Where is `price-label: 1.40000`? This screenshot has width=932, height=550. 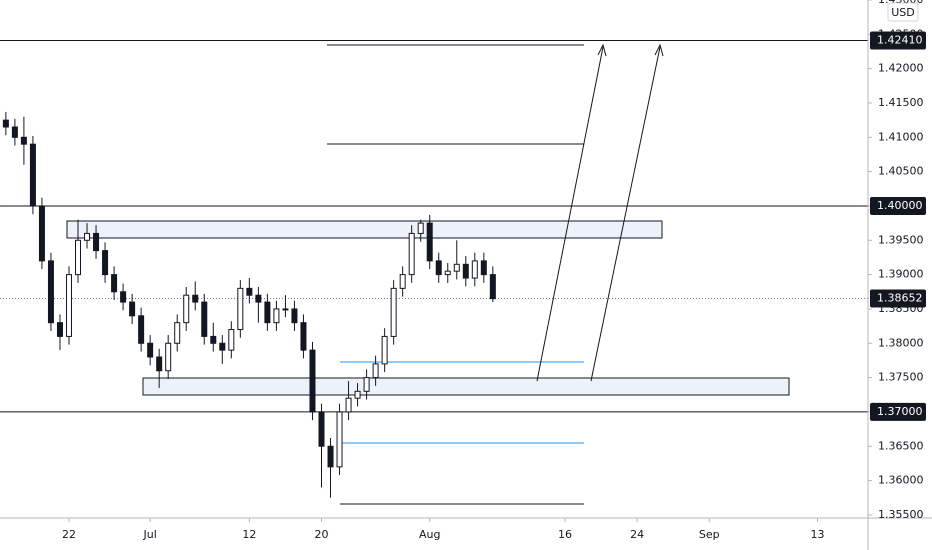 price-label: 1.40000 is located at coordinates (900, 205).